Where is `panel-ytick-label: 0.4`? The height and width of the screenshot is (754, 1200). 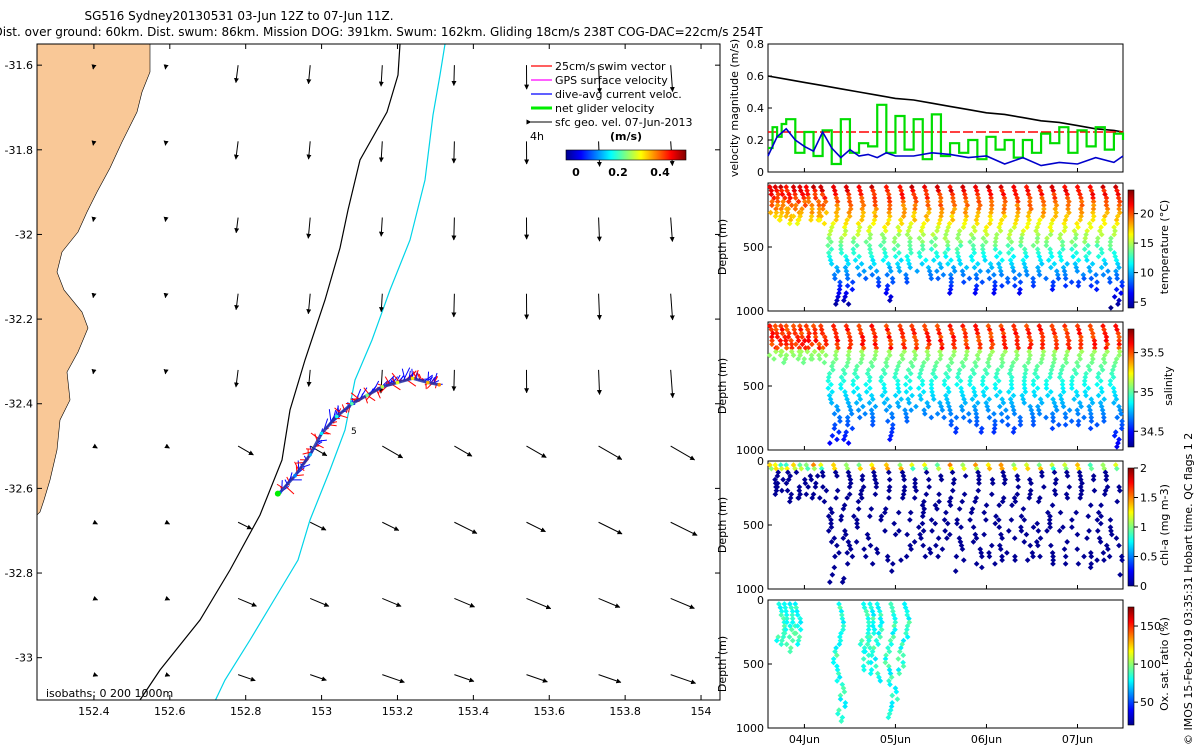 panel-ytick-label: 0.4 is located at coordinates (756, 108).